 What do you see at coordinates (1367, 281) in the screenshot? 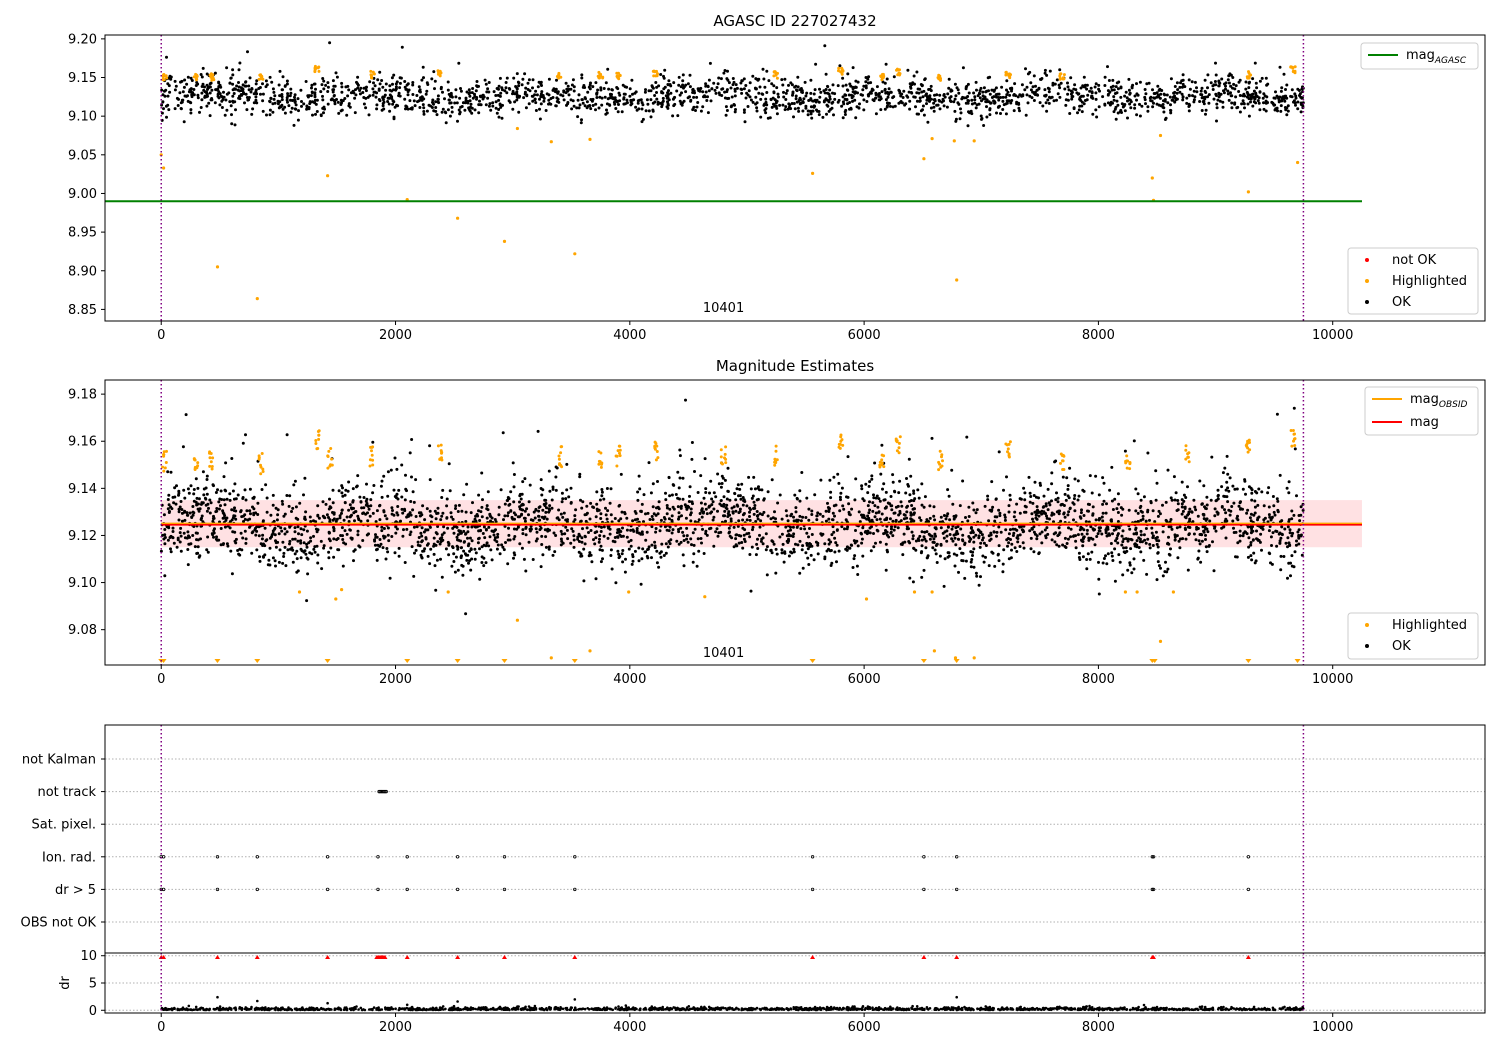
I see `legend-highlighted-marker` at bounding box center [1367, 281].